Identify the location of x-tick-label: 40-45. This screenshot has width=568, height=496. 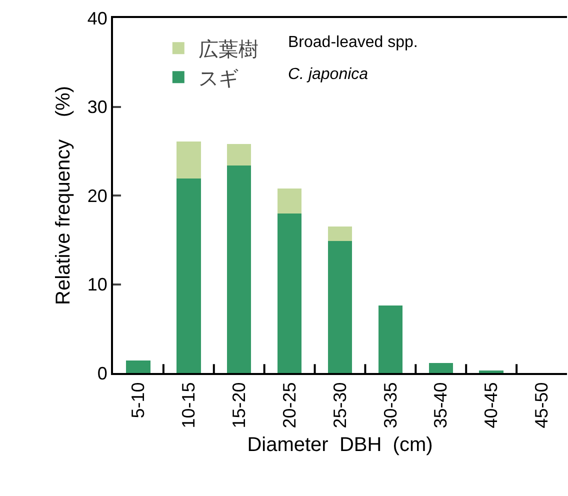
(491, 405).